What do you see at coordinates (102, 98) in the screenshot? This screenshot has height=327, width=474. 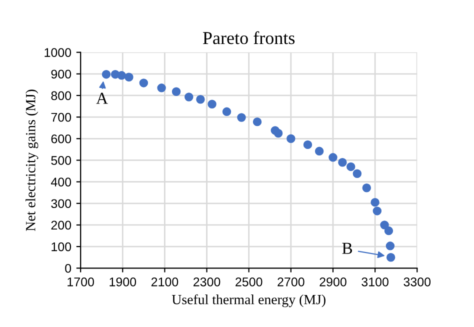 I see `annotation: A` at bounding box center [102, 98].